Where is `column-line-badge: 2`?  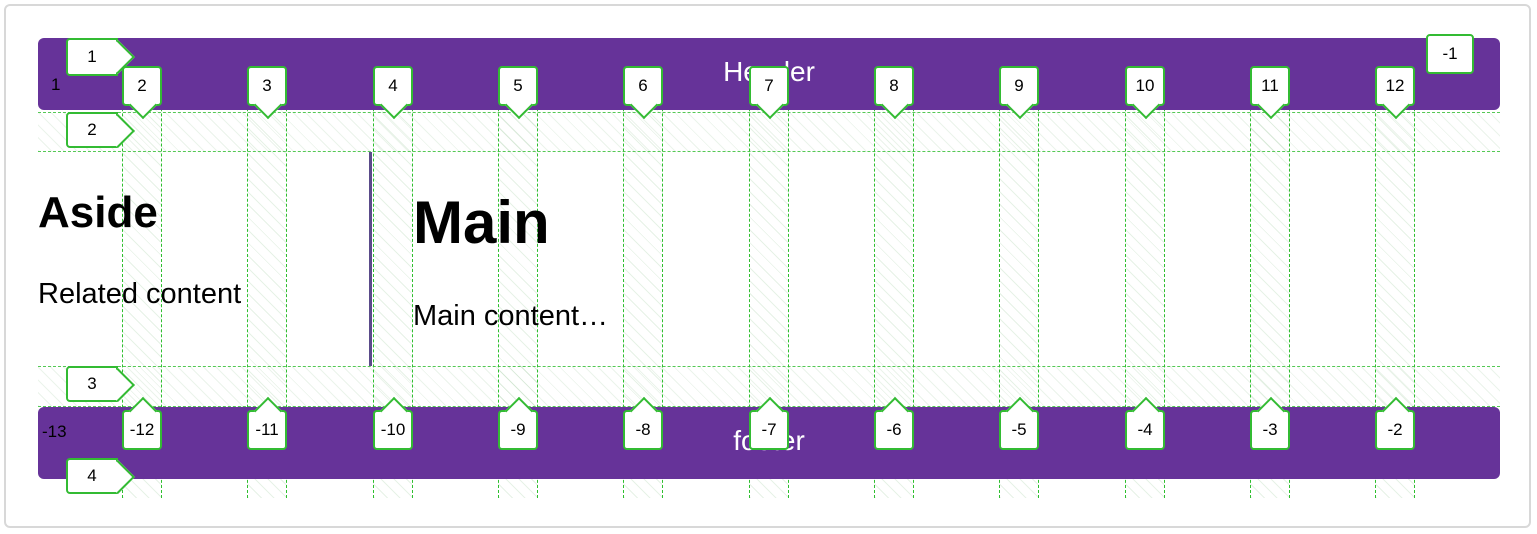
column-line-badge: 2 is located at coordinates (142, 86).